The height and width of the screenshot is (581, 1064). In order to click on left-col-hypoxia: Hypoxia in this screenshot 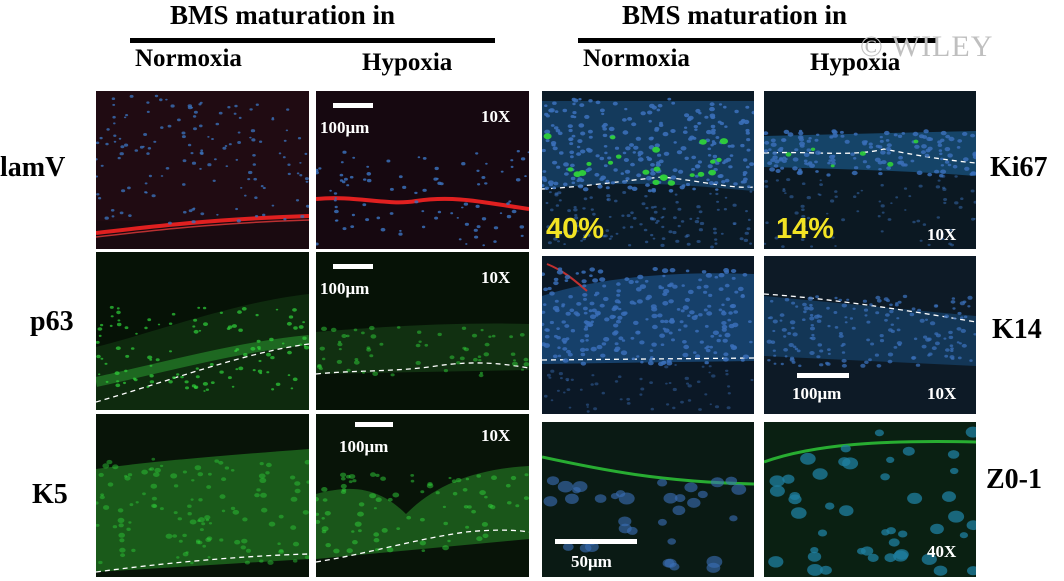, I will do `click(407, 62)`.